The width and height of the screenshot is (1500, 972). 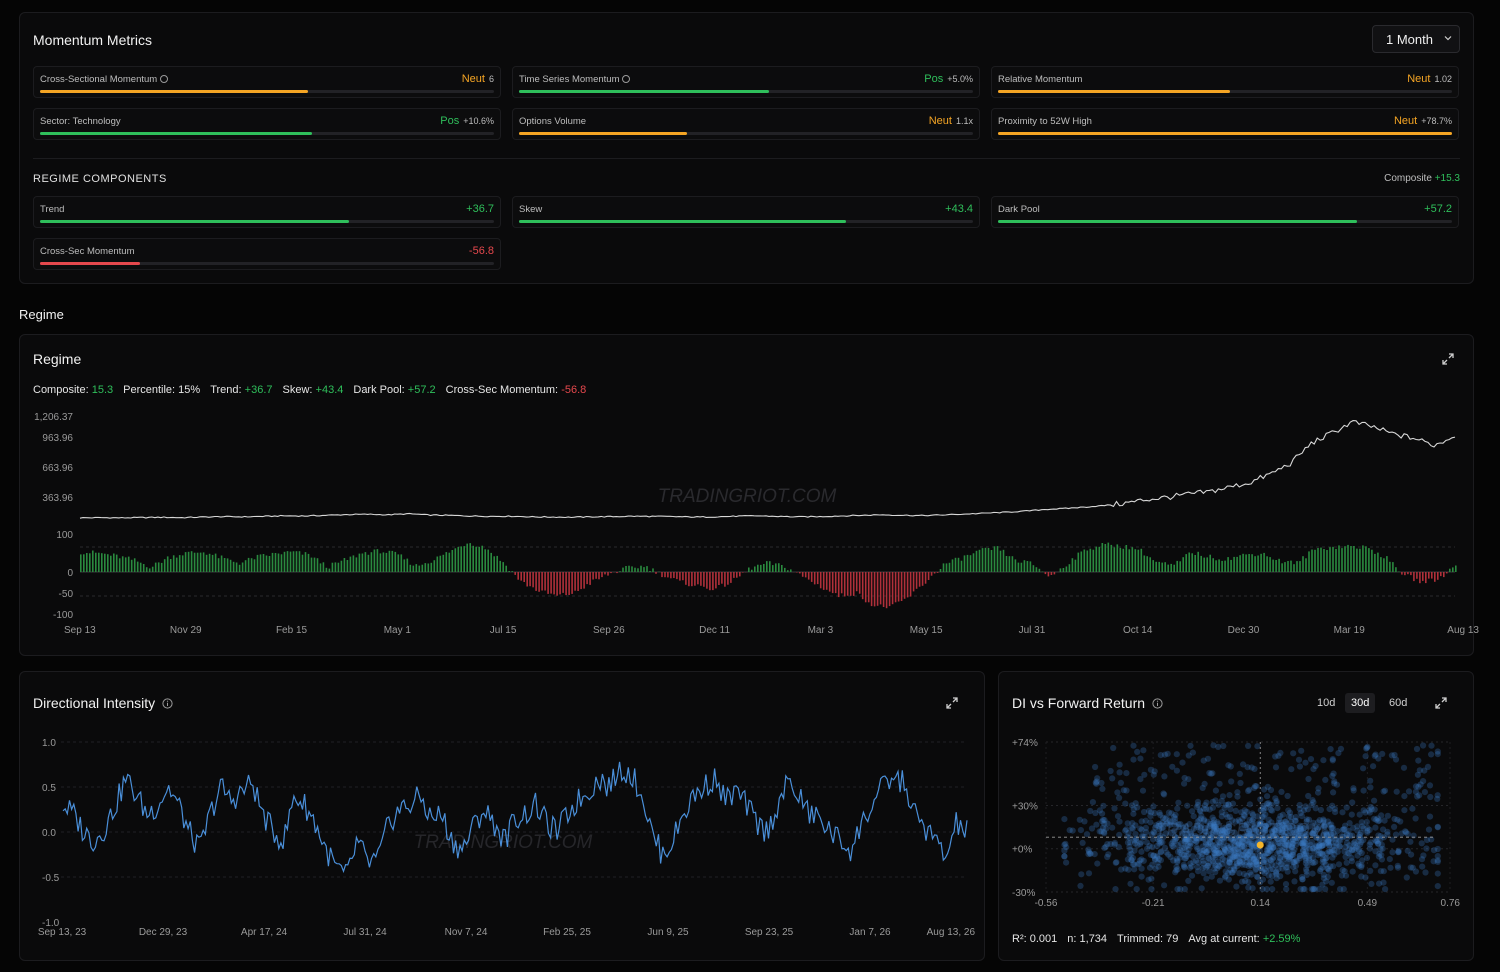 What do you see at coordinates (934, 79) in the screenshot?
I see `metric-signal: Pos` at bounding box center [934, 79].